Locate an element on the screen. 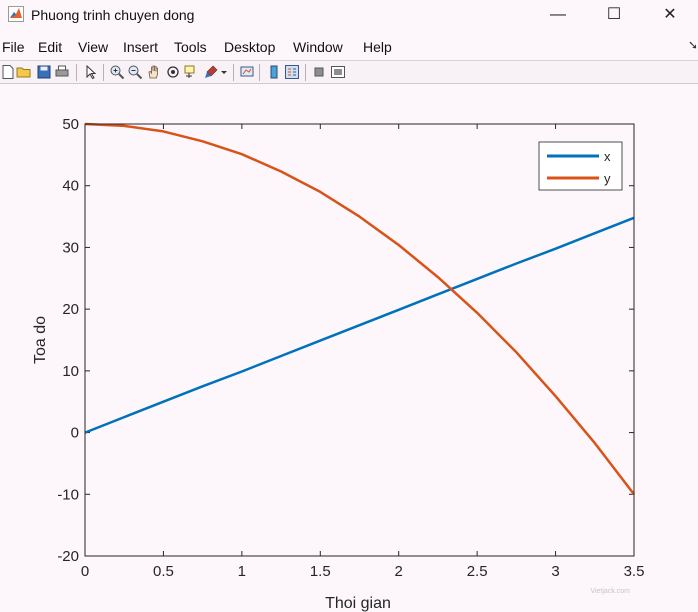 The width and height of the screenshot is (698, 612). x-tick-label: 1 is located at coordinates (242, 571).